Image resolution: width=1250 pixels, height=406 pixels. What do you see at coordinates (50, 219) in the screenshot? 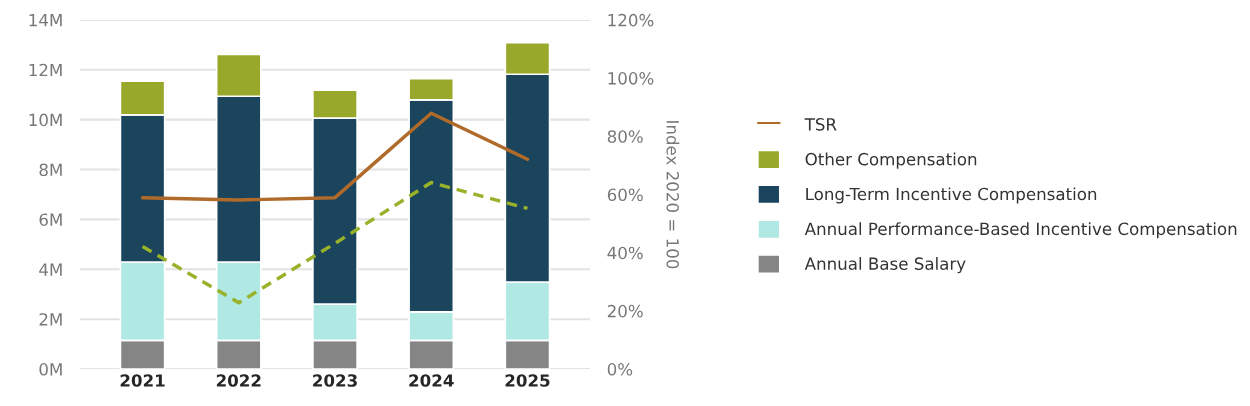
I see `y-tick-label: 6M` at bounding box center [50, 219].